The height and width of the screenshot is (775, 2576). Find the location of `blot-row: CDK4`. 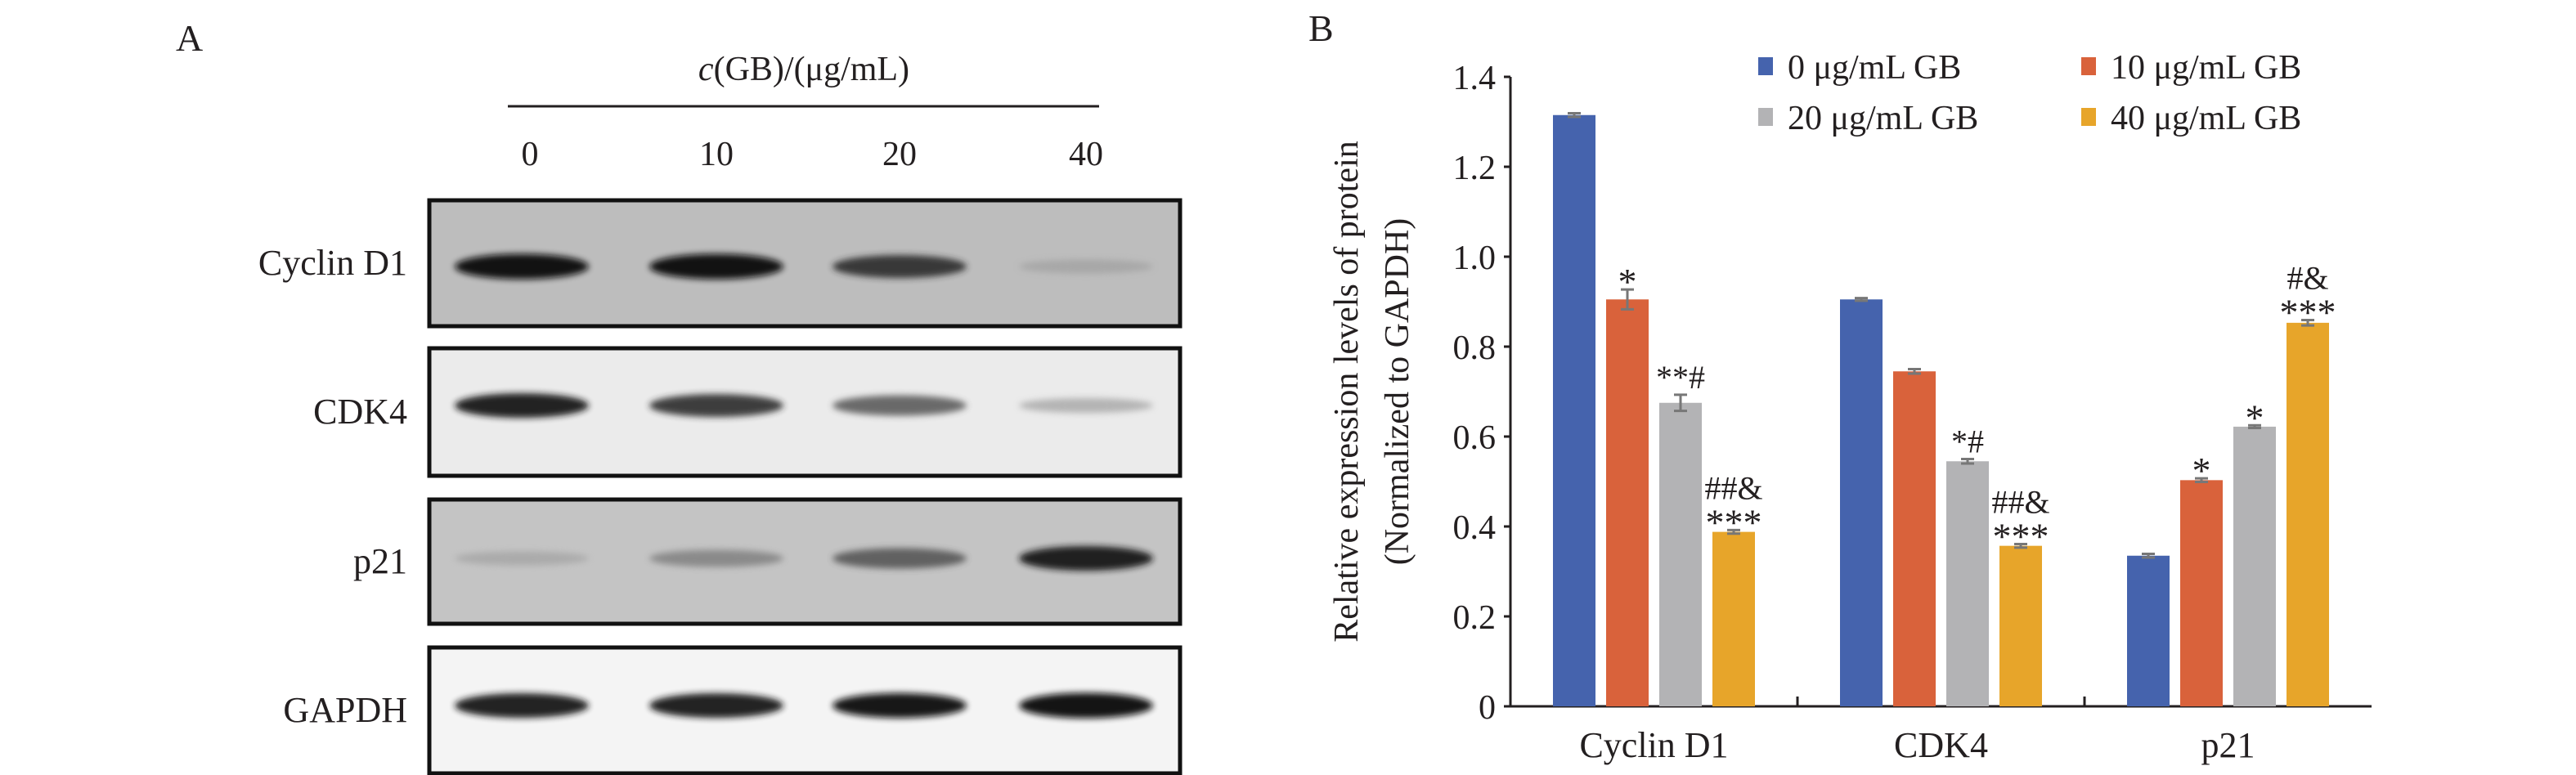

blot-row: CDK4 is located at coordinates (748, 412).